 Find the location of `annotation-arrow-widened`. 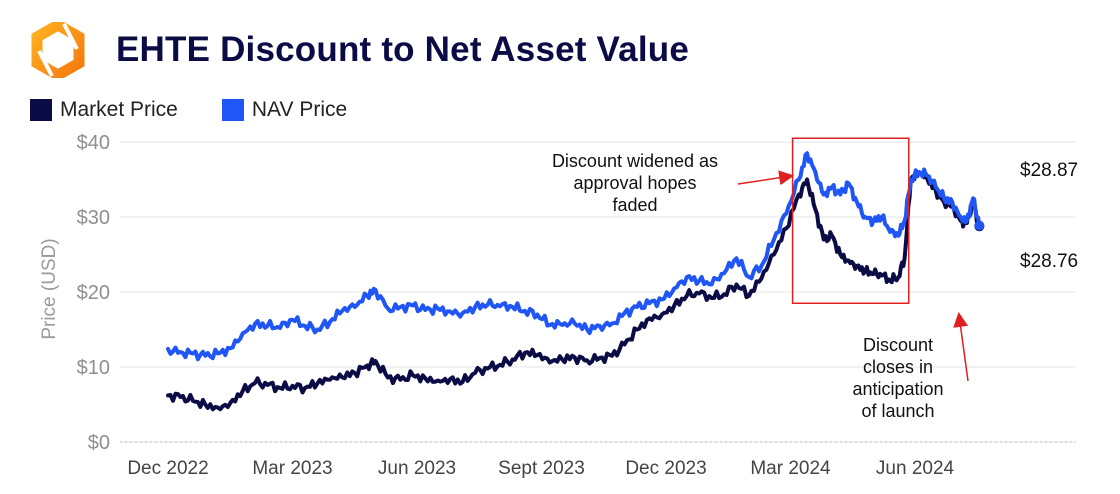

annotation-arrow-widened is located at coordinates (766, 178).